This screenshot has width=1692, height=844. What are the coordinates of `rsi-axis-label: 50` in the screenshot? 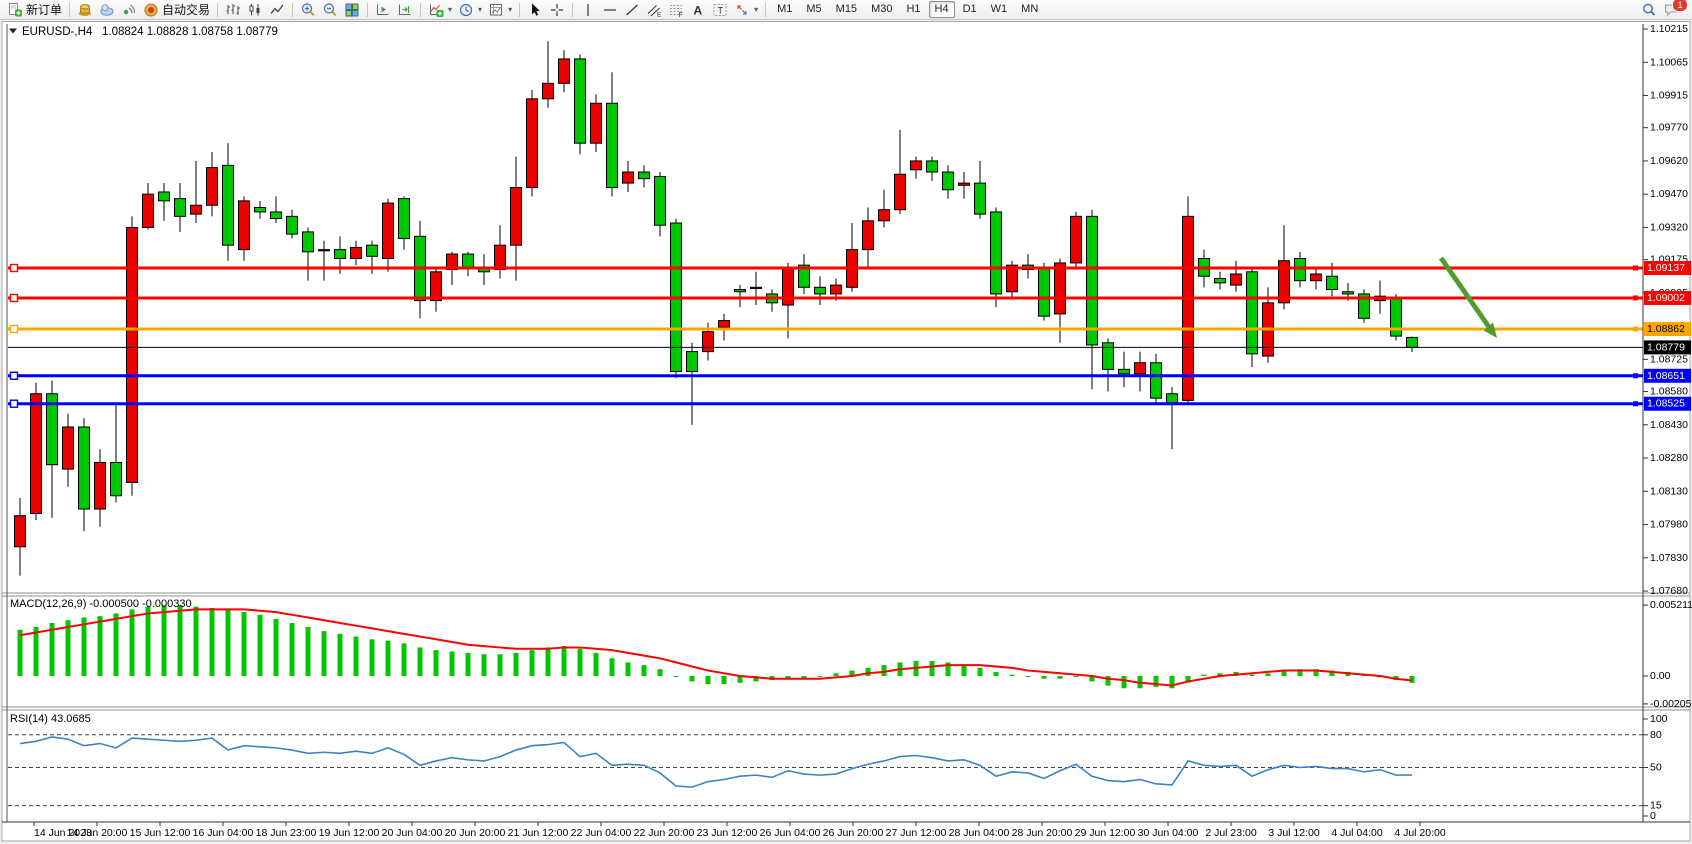 It's located at (1656, 768).